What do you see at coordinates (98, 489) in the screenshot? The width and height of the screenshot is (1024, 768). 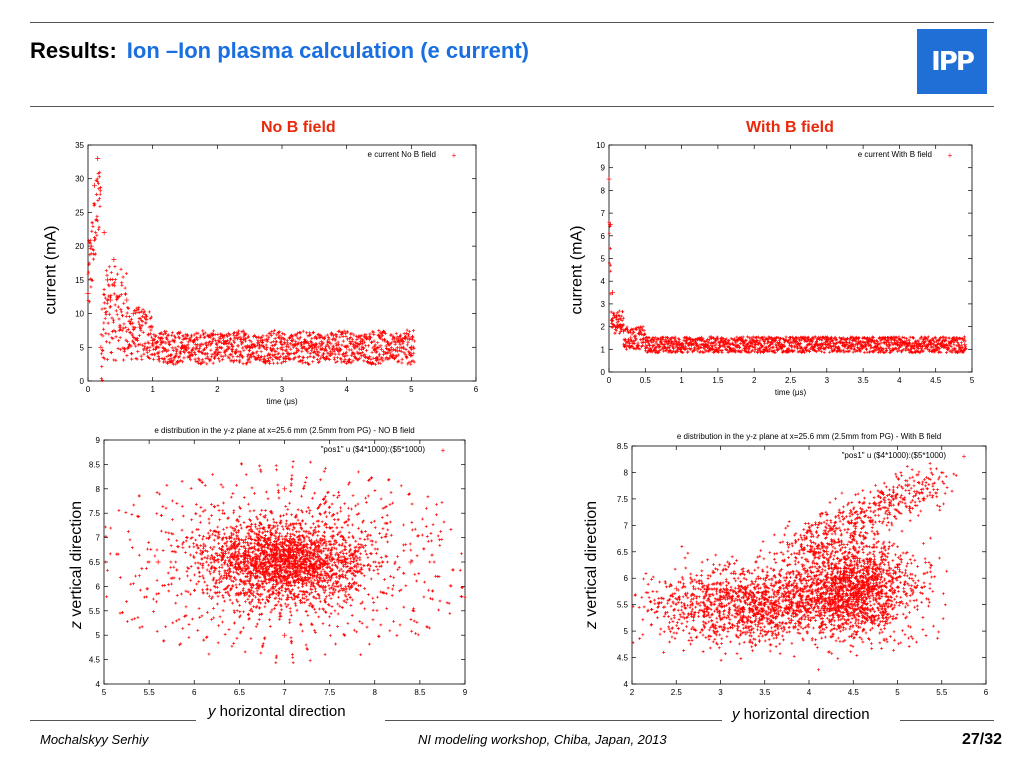 I see `y-tick-label: 8` at bounding box center [98, 489].